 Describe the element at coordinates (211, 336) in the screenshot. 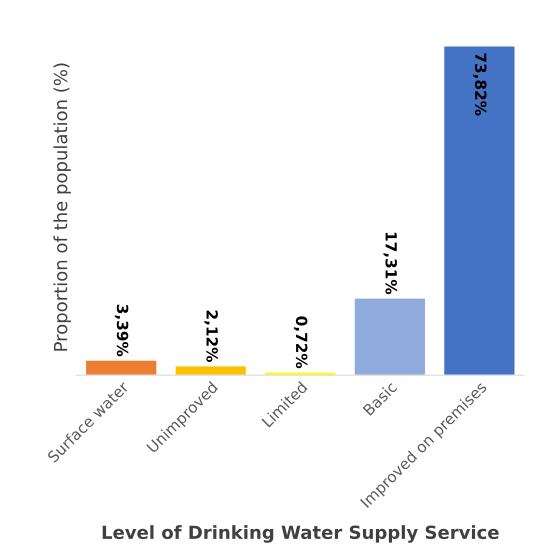

I see `data-label: 2,12%` at that location.